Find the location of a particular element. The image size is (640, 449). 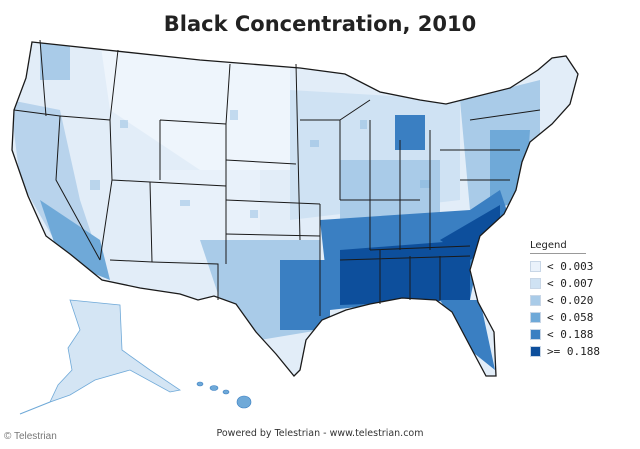

hawaii-map is located at coordinates (224, 395).